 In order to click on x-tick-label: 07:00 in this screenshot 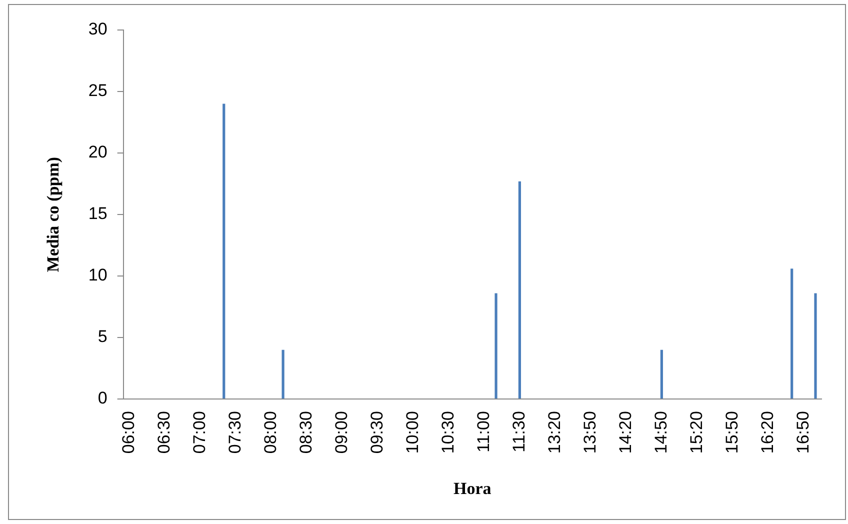, I will do `click(199, 432)`.